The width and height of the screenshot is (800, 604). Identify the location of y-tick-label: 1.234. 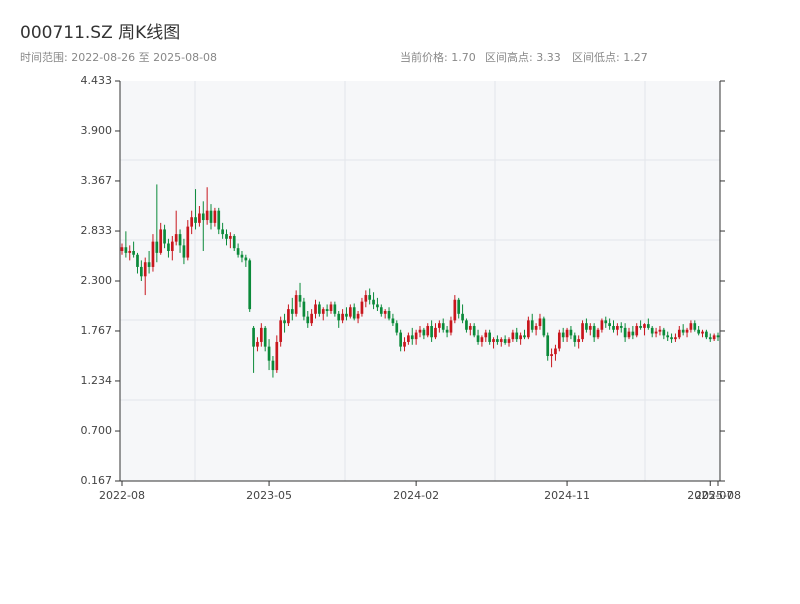
(97, 380).